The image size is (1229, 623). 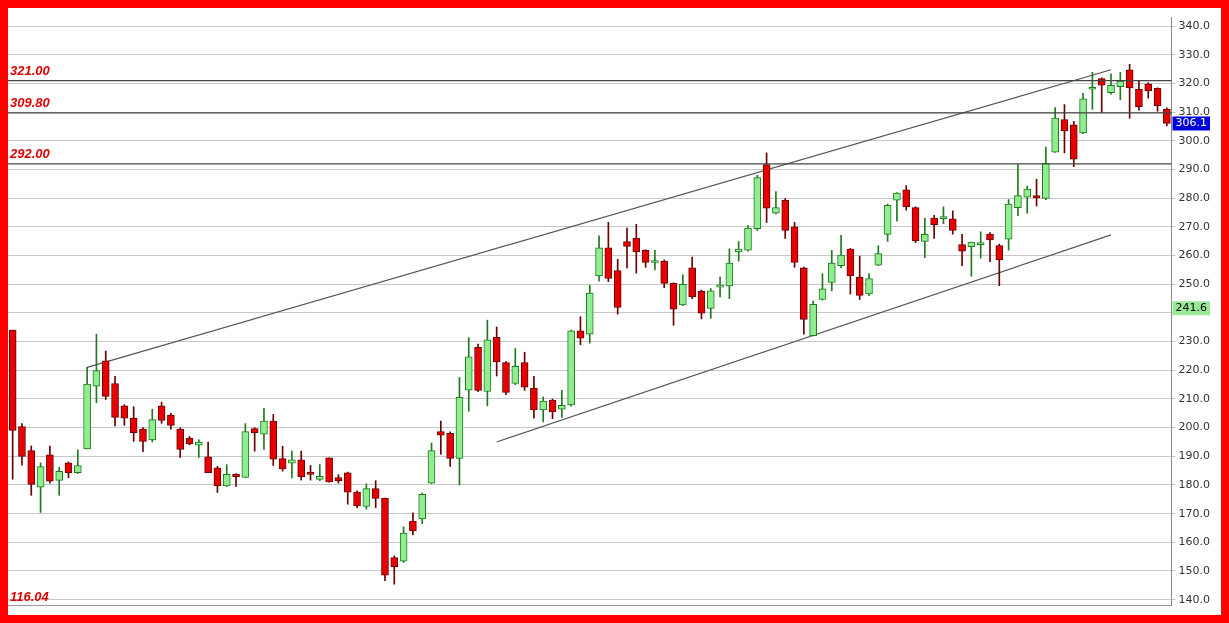 I want to click on y-tick-label: 300.0, so click(x=1194, y=140).